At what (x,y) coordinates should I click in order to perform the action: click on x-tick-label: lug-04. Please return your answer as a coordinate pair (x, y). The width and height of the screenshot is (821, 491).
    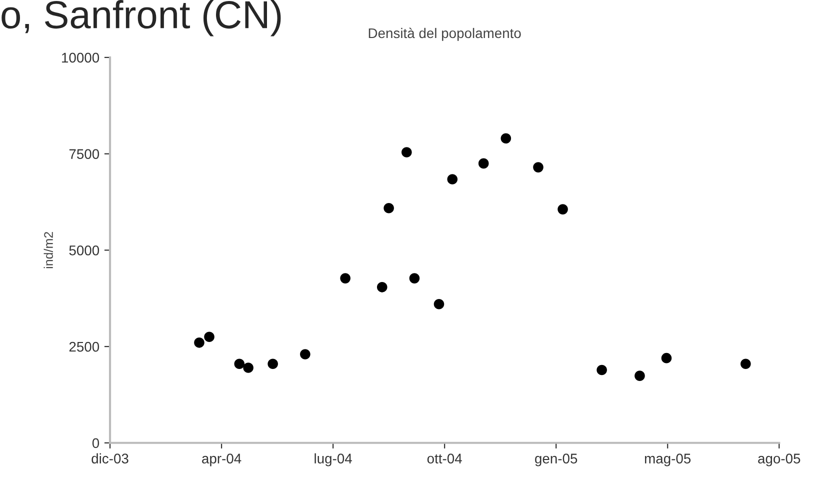
    Looking at the image, I should click on (333, 459).